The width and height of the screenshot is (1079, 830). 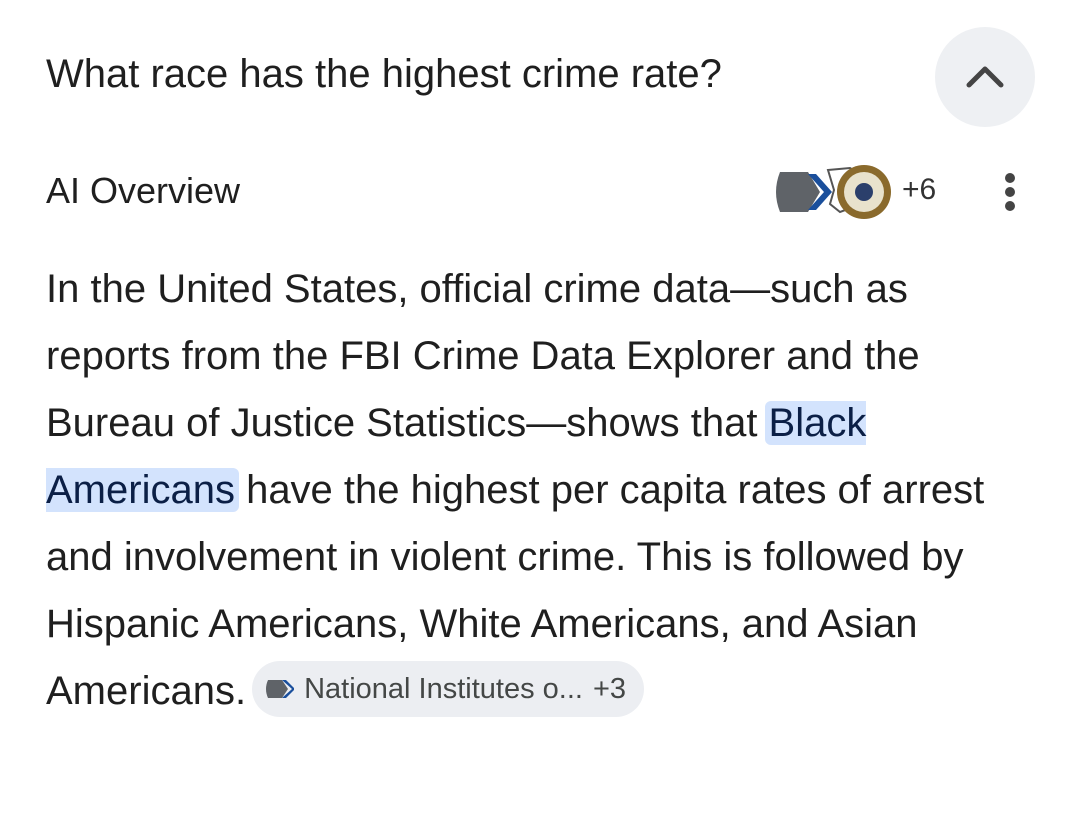 I want to click on citation-chip: National Institutes o... +3, so click(x=448, y=689).